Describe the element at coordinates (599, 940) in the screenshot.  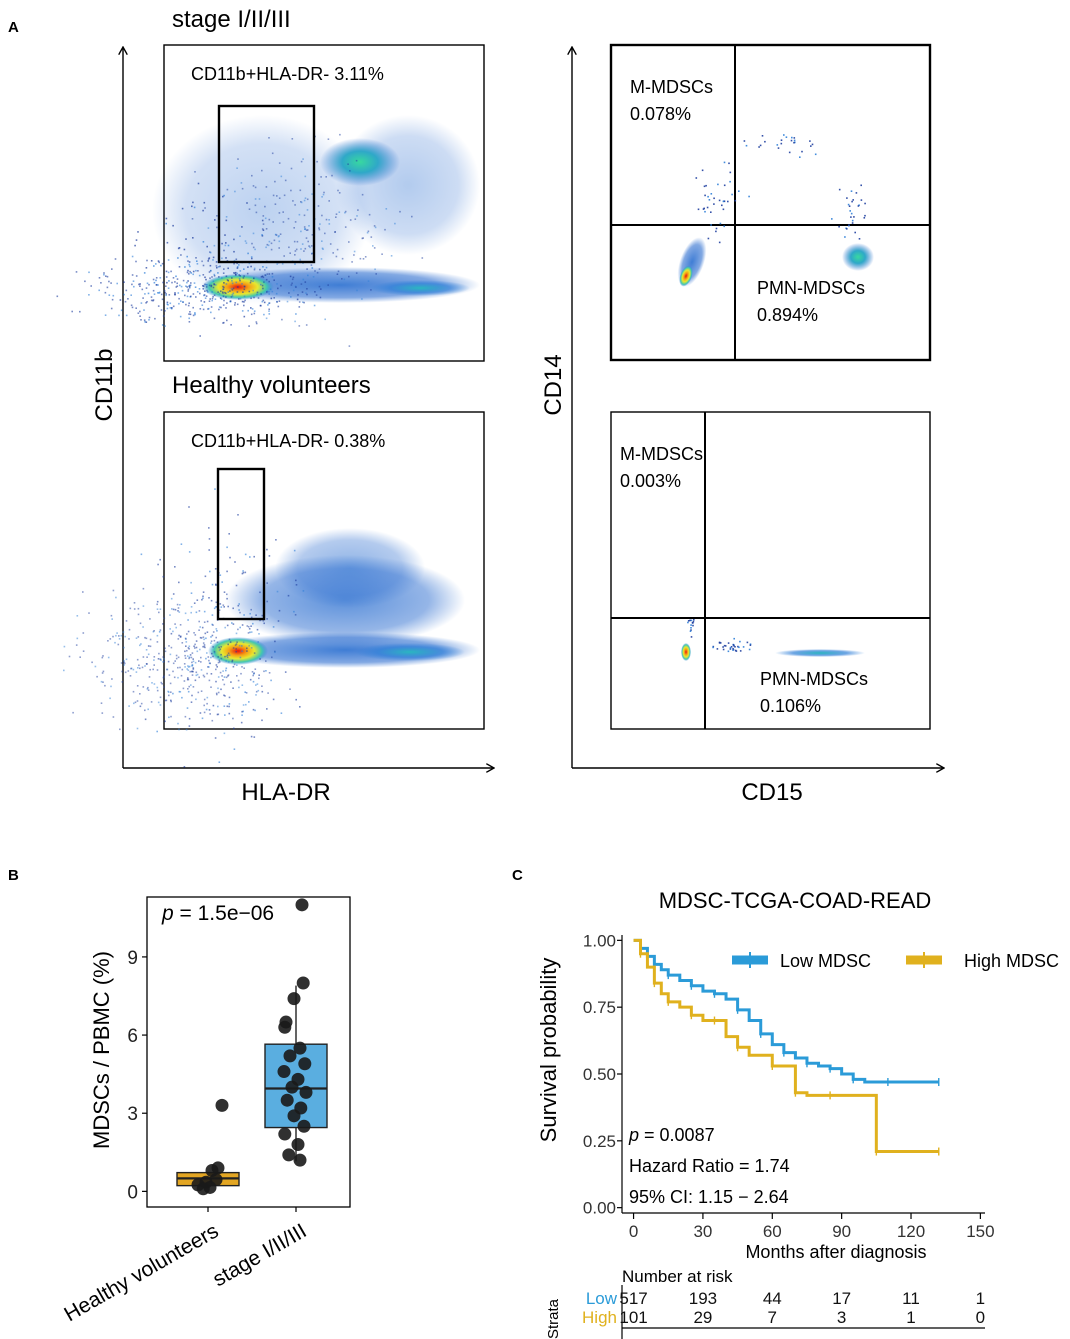
I see `survival-y-tick-label: 1.00` at that location.